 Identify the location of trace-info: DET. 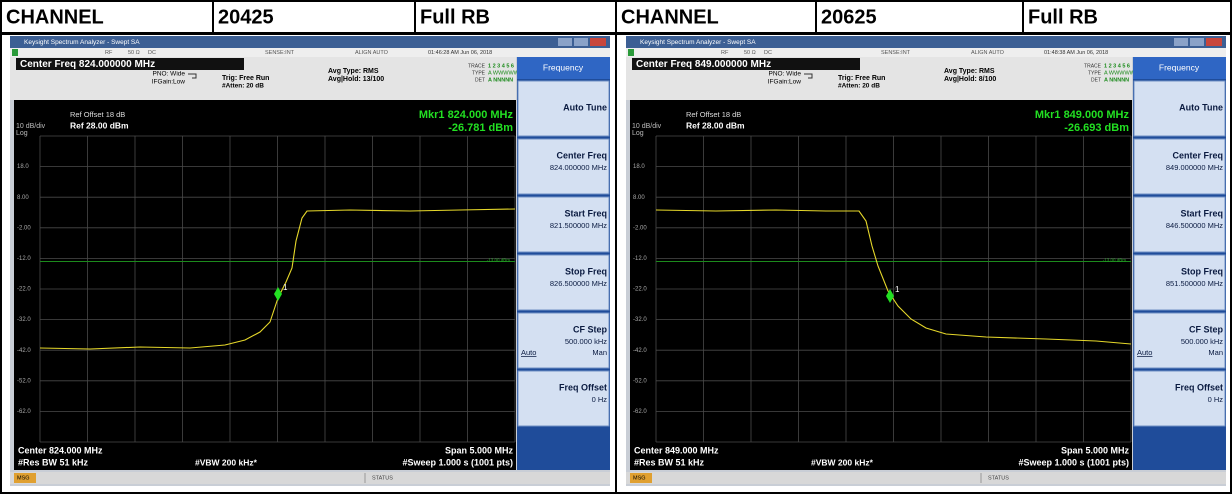
(1096, 80).